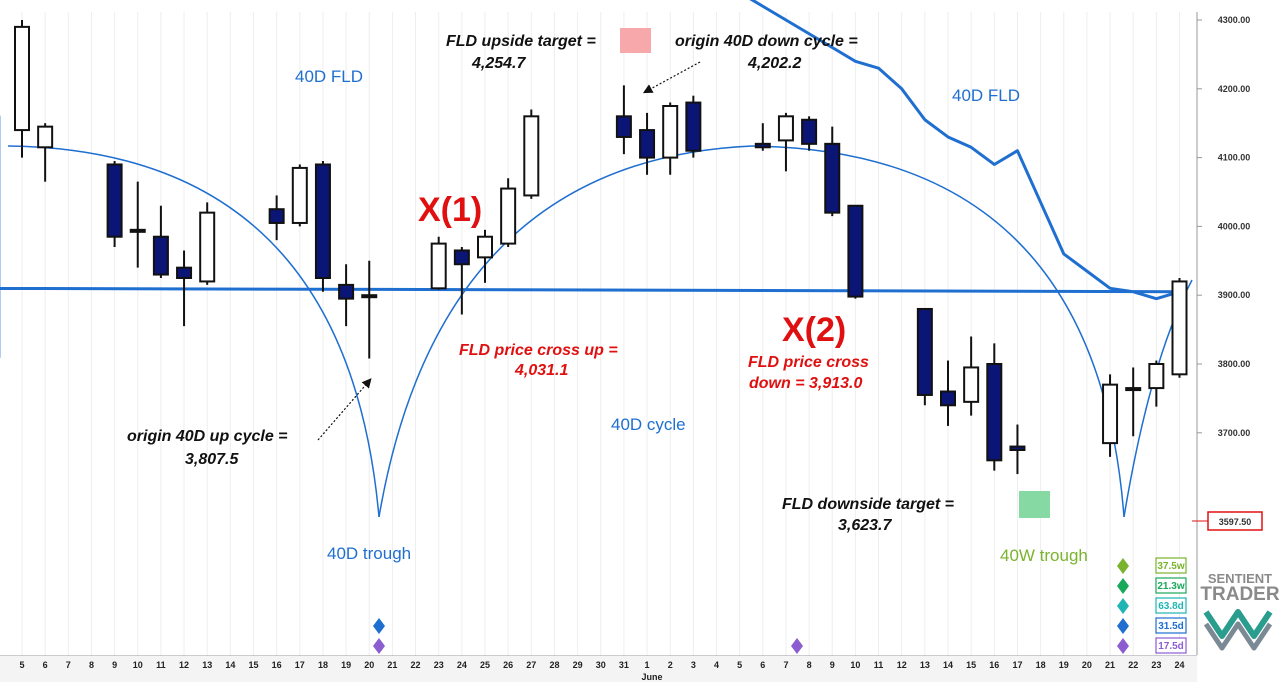 The image size is (1283, 682). What do you see at coordinates (485, 665) in the screenshot?
I see `date-tick-label: 25` at bounding box center [485, 665].